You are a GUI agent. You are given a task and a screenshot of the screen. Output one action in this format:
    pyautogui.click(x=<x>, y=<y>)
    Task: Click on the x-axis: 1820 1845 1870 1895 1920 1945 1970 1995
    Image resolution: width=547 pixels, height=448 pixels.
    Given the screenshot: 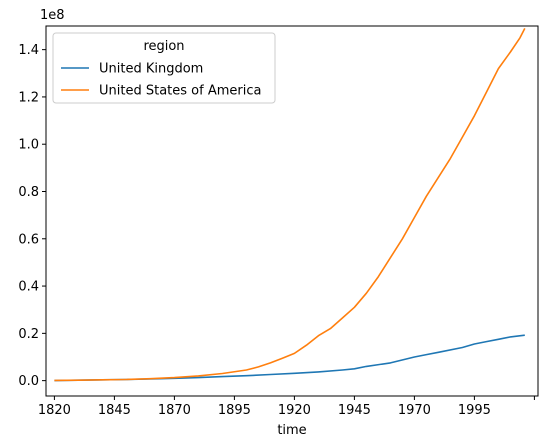 What is the action you would take?
    pyautogui.click(x=286, y=407)
    